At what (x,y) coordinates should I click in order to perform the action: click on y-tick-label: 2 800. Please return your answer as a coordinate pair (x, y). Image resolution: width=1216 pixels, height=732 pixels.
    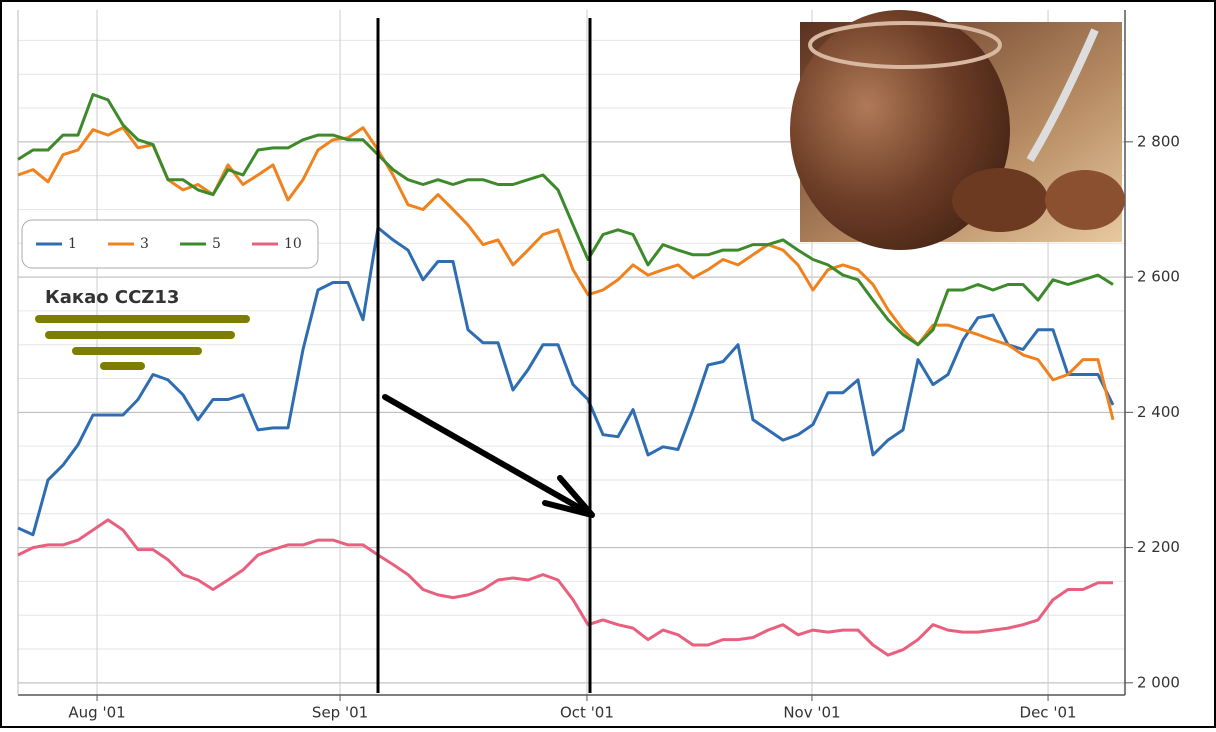
    Looking at the image, I should click on (1158, 141).